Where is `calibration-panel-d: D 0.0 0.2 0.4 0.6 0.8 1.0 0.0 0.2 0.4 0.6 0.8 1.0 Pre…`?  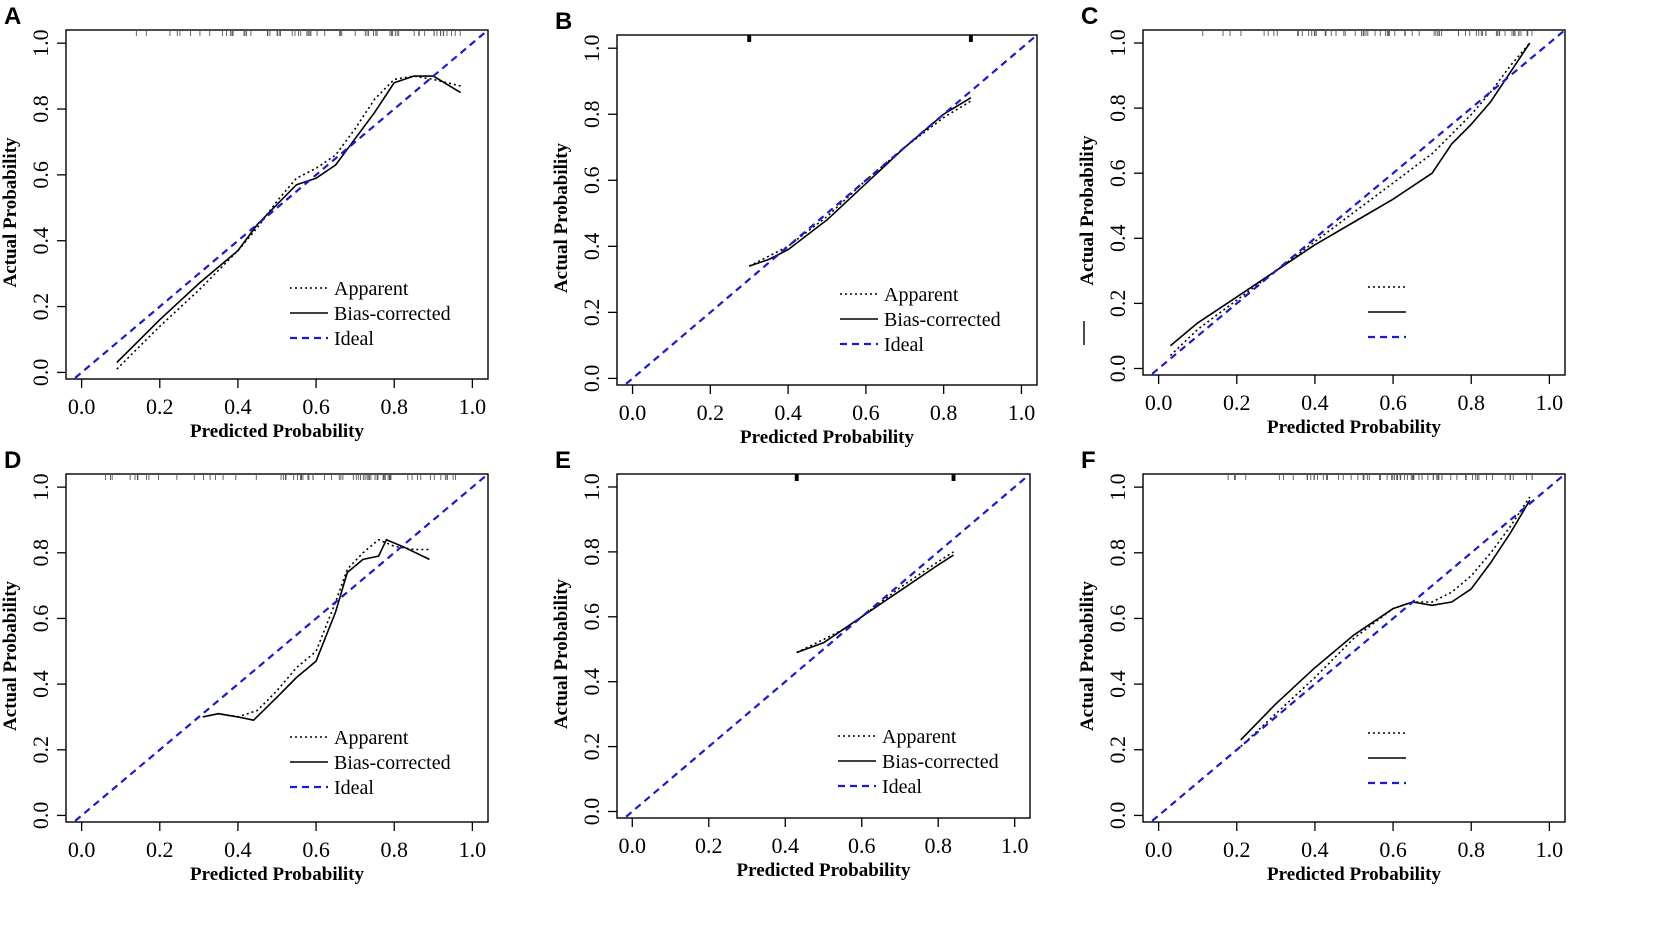 calibration-panel-d: D 0.0 0.2 0.4 0.6 0.8 1.0 0.0 0.2 0.4 0.6 0.8 1.0 Pre… is located at coordinates (244, 666).